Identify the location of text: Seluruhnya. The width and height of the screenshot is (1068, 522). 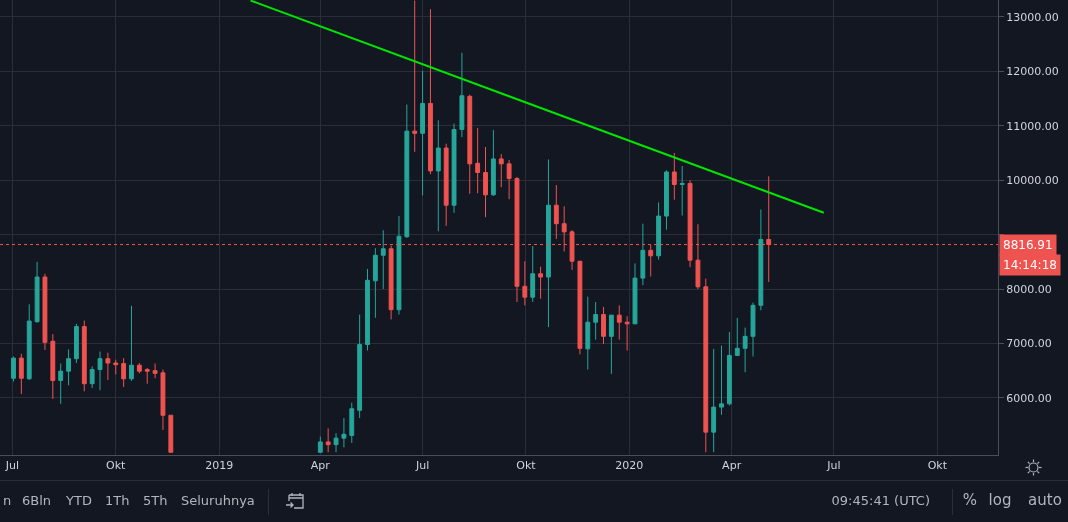
(218, 500).